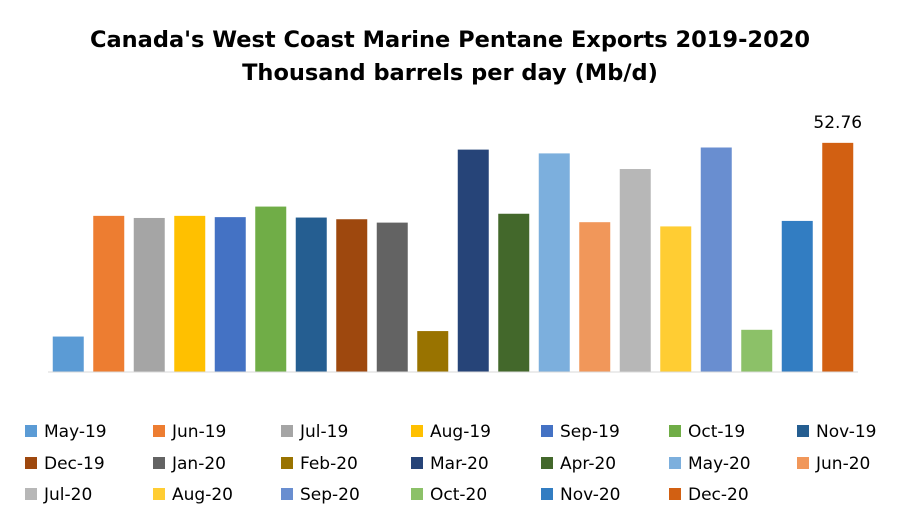 The width and height of the screenshot is (900, 530). I want to click on legend-item-feb-20: Feb-20, so click(319, 464).